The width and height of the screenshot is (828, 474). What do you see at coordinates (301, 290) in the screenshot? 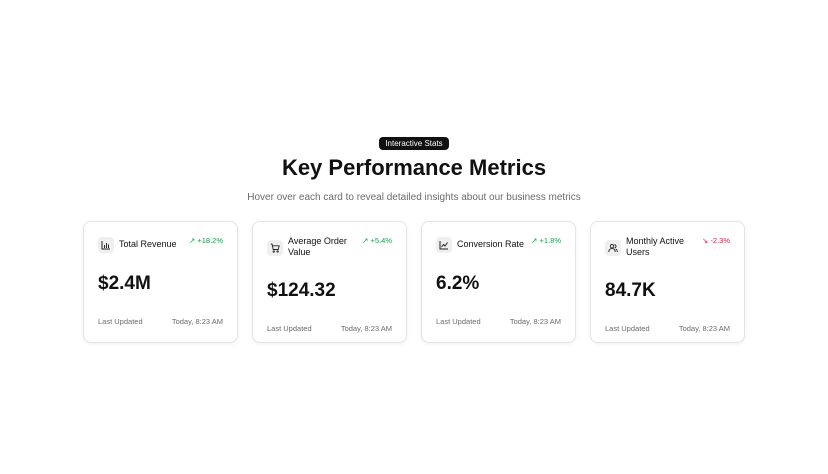
I see `metric-value: $124.32` at bounding box center [301, 290].